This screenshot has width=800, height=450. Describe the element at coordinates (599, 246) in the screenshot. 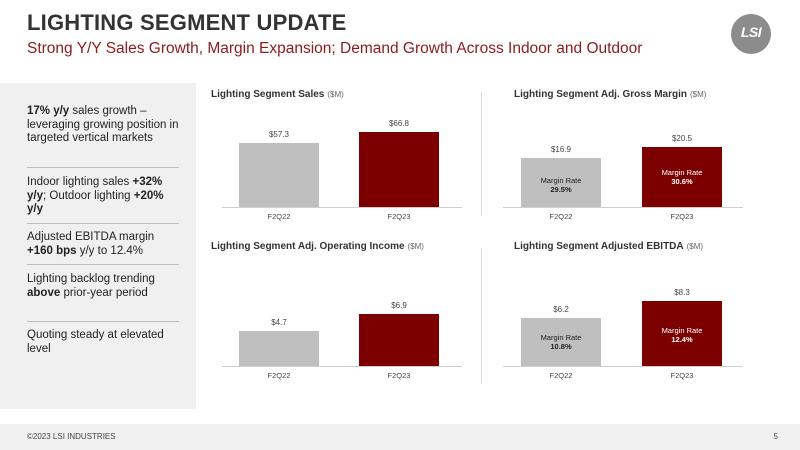

I see `chart-title-text: Lighting Segment Adjusted EBITDA` at that location.